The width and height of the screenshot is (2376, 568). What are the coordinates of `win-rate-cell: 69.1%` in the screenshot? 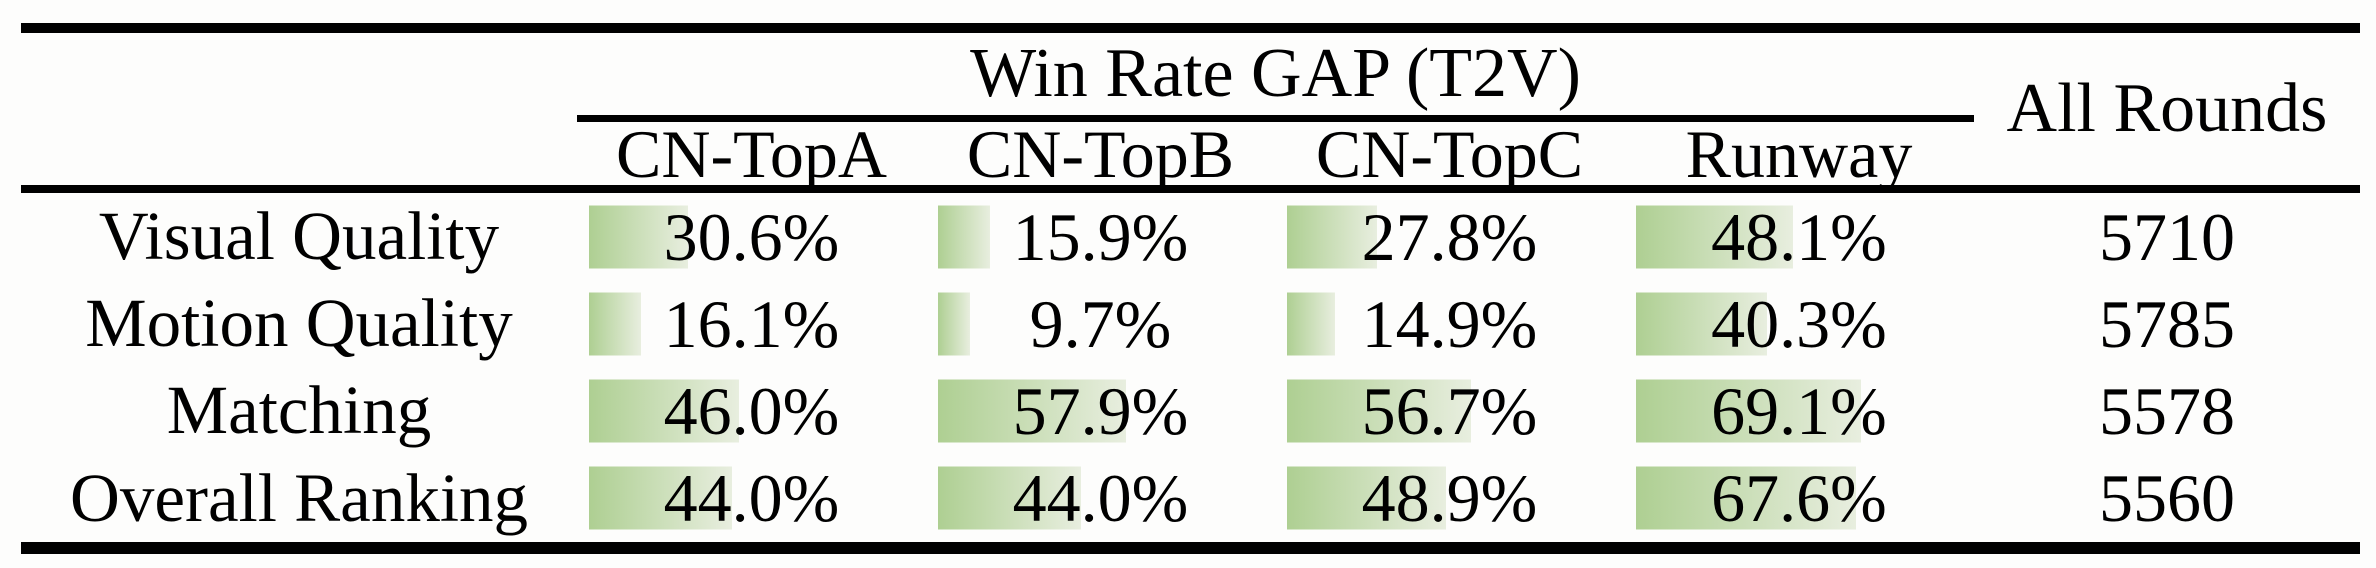 It's located at (1799, 410).